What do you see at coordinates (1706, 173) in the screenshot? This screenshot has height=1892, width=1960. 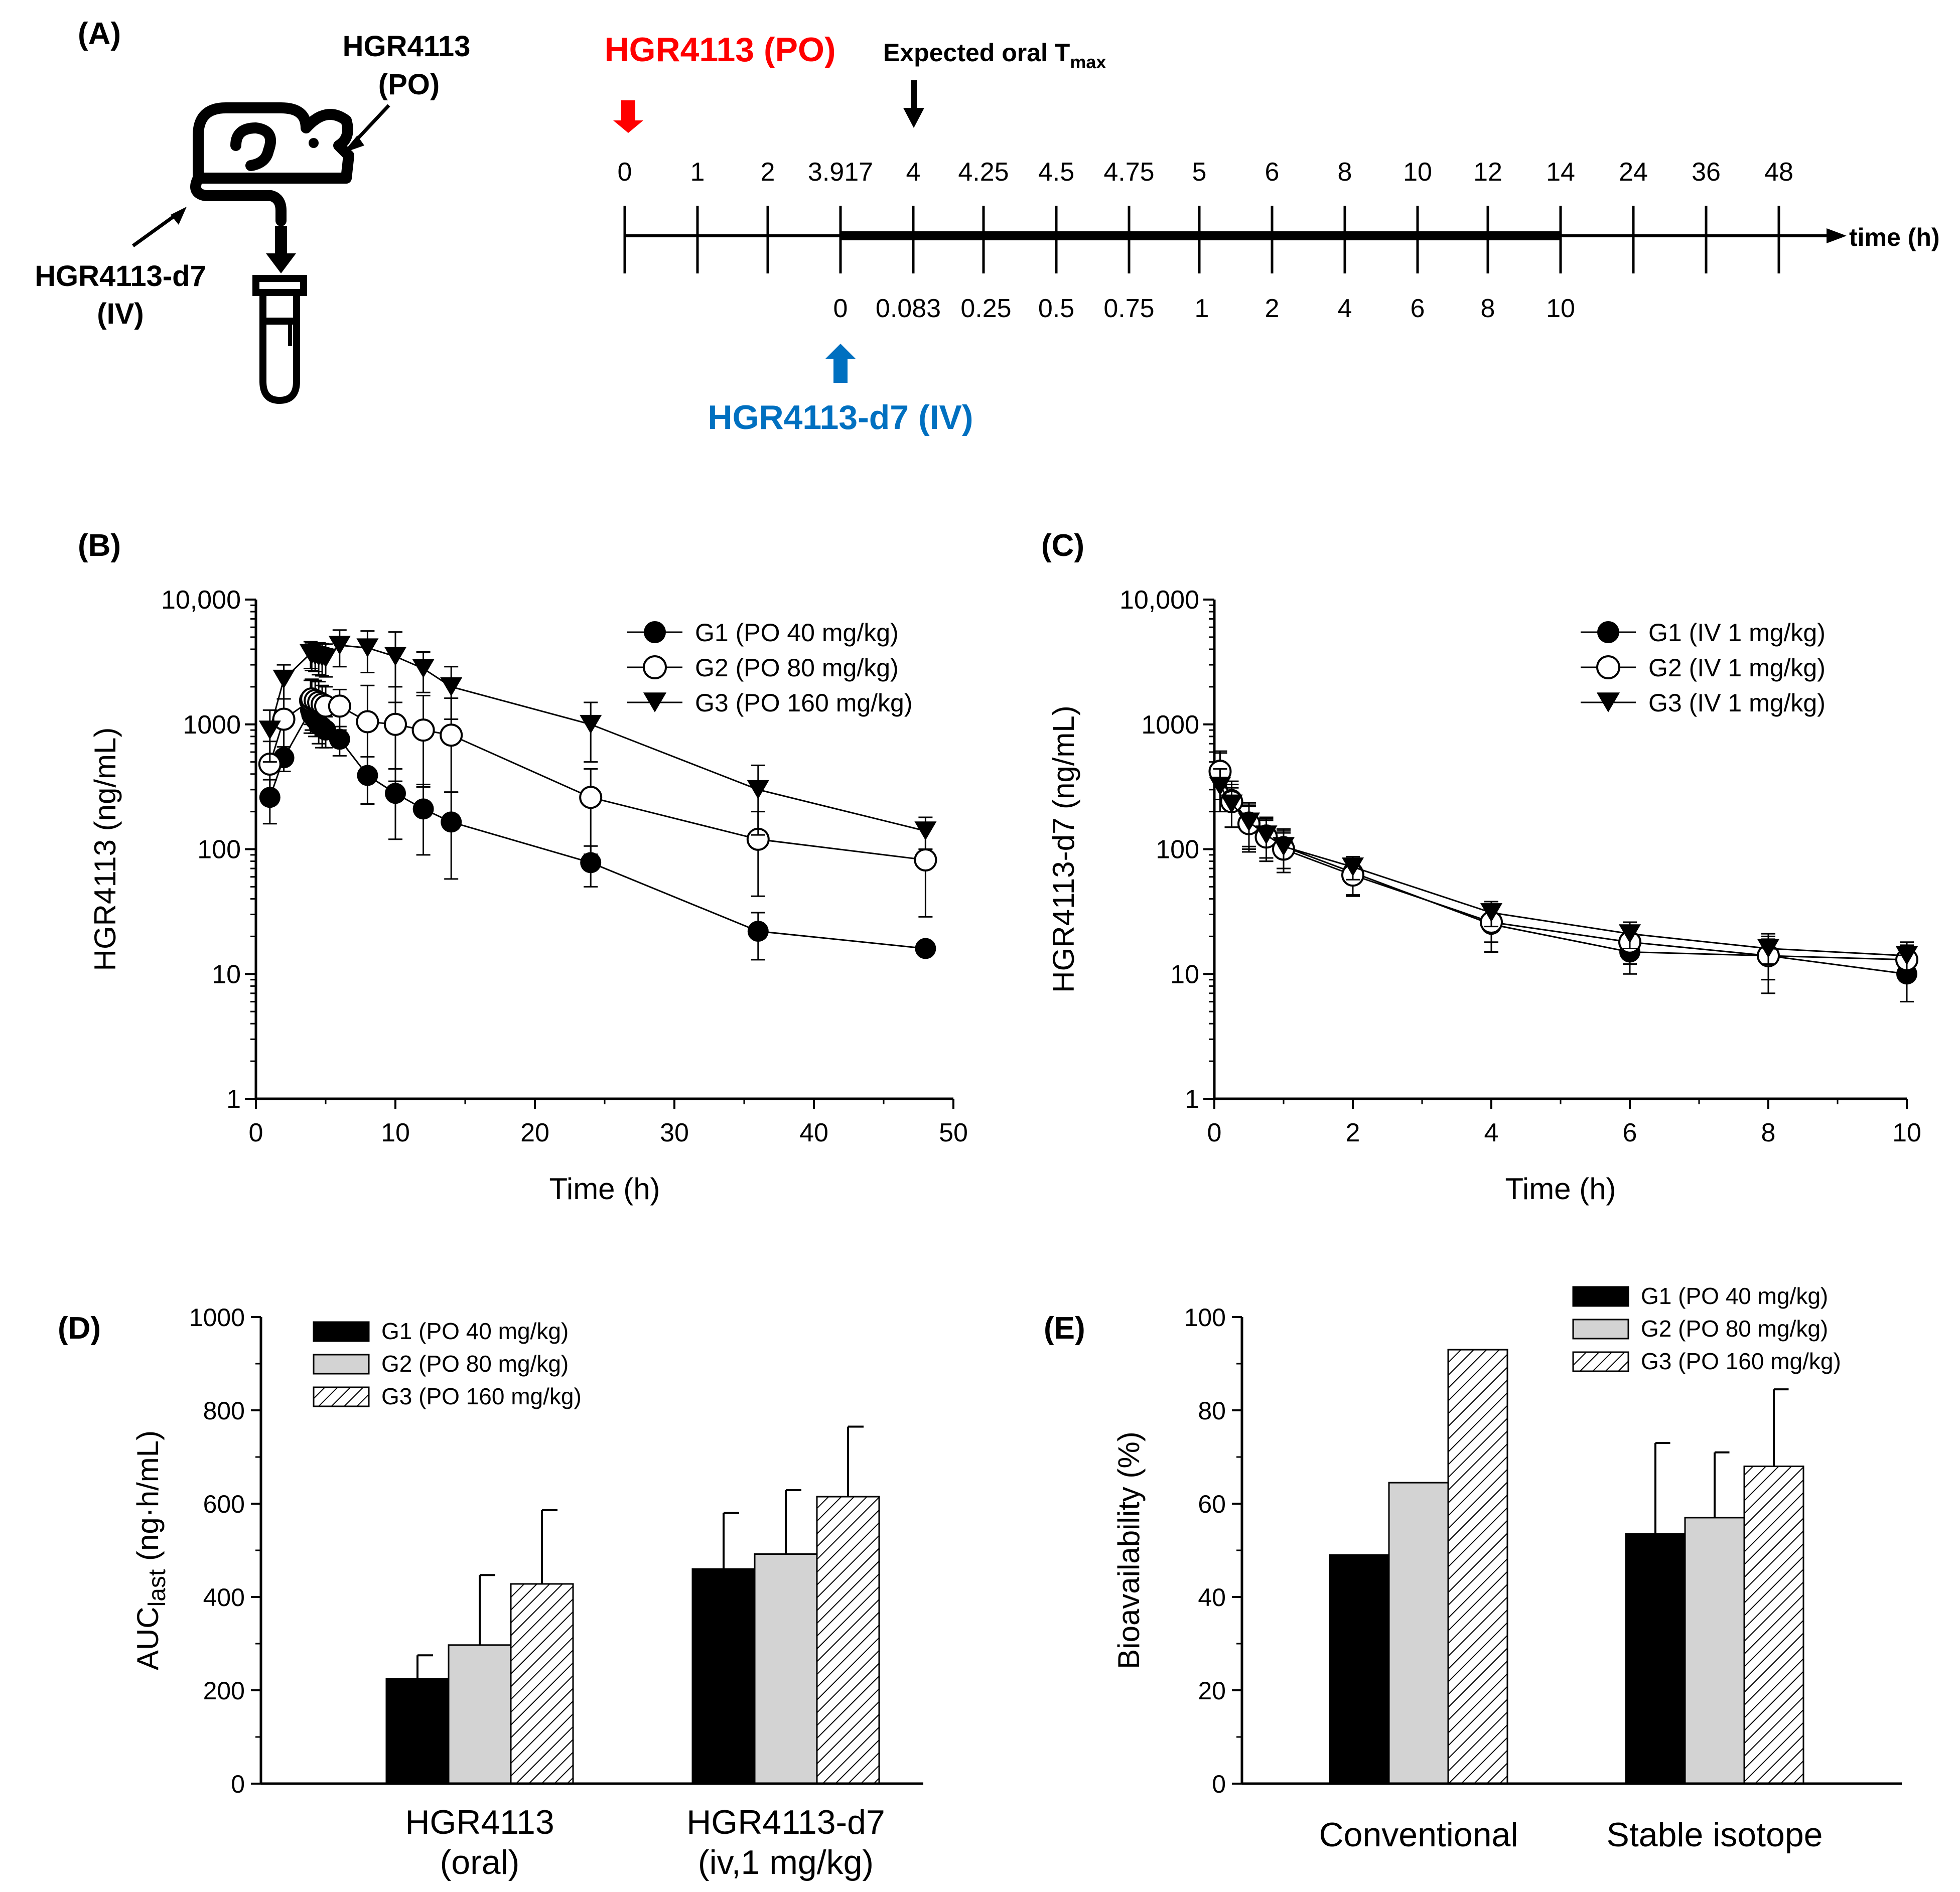 I see `po-time-label: 36` at bounding box center [1706, 173].